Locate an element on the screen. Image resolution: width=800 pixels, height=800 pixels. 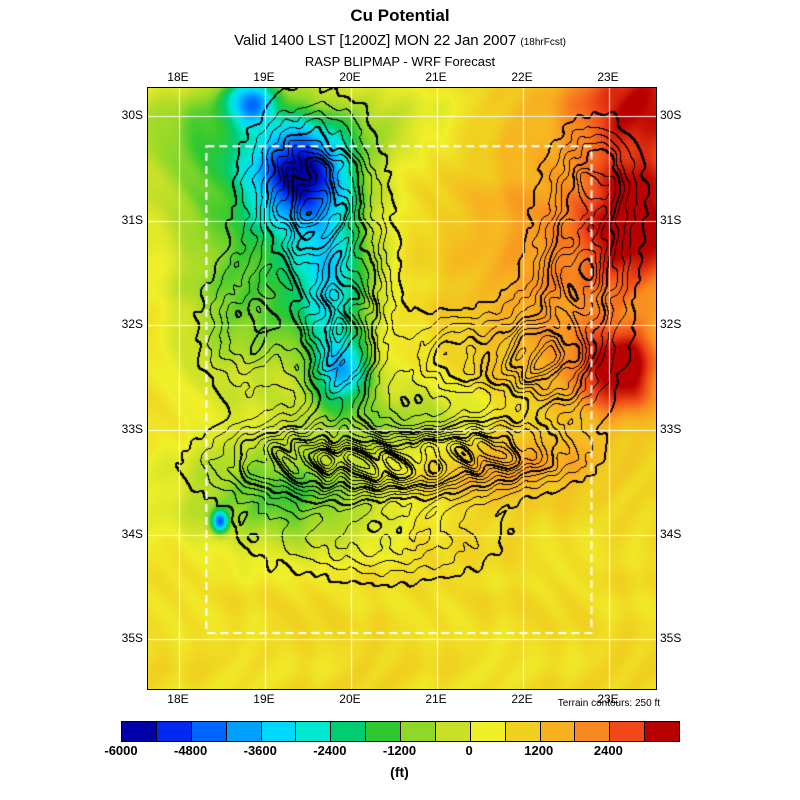
lat-tick-right: 35S is located at coordinates (671, 638).